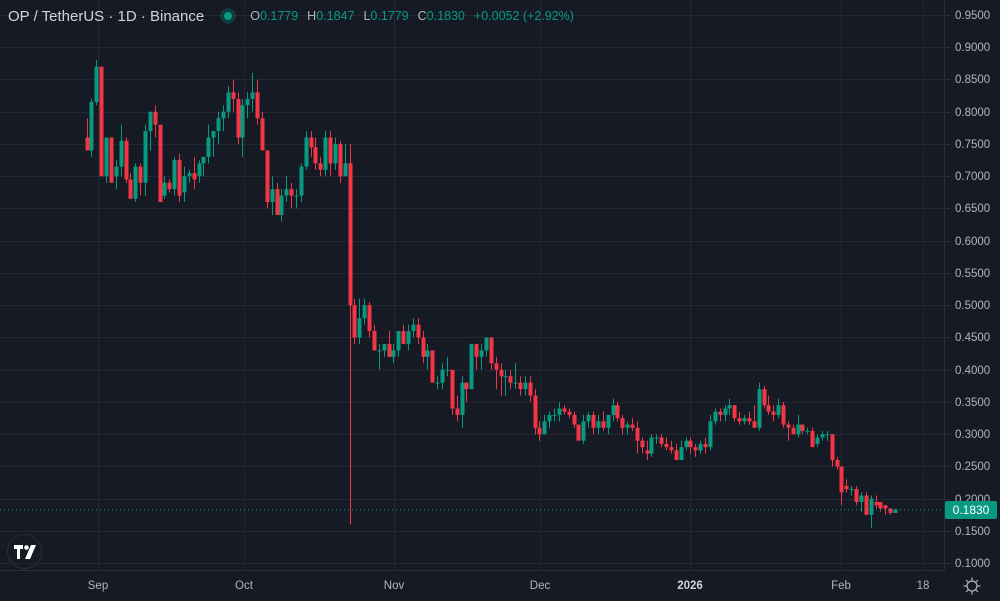 Image resolution: width=1000 pixels, height=601 pixels. I want to click on open-label: O, so click(255, 16).